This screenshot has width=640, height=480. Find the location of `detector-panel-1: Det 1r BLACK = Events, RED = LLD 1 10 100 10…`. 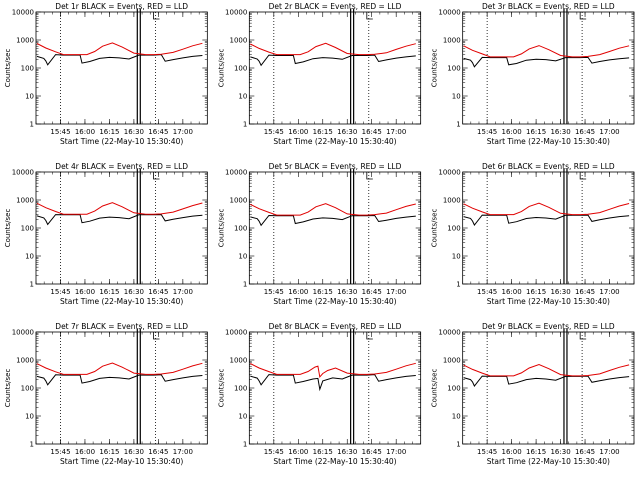

detector-panel-1: Det 1r BLACK = Events, RED = LLD 1 10 100 10… is located at coordinates (106, 74).